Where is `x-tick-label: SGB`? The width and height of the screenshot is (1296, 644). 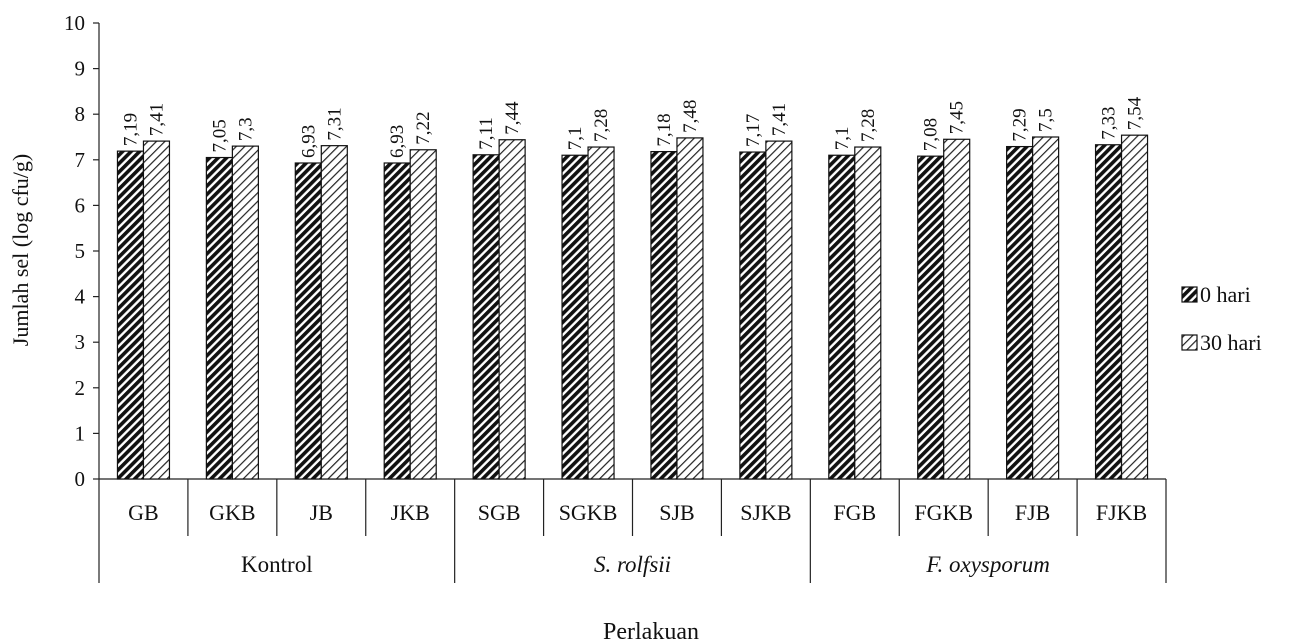 x-tick-label: SGB is located at coordinates (499, 512).